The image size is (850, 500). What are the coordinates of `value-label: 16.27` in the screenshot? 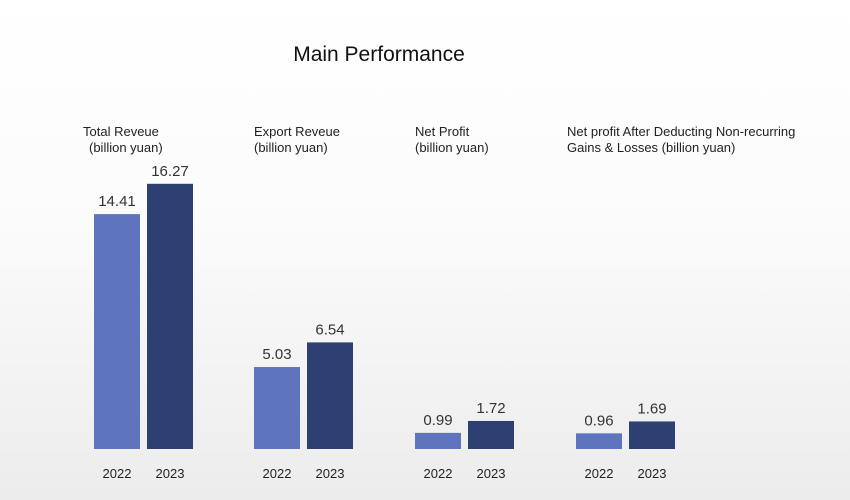 It's located at (170, 171).